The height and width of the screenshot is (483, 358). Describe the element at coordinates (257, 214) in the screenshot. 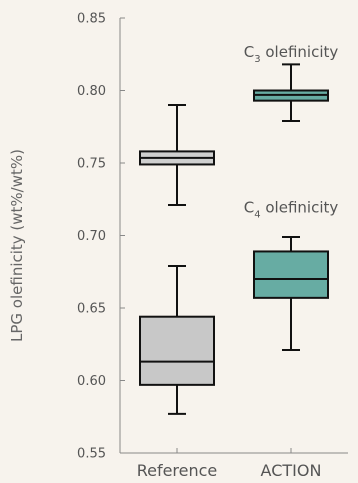

I see `annotation-subscript: 4` at that location.